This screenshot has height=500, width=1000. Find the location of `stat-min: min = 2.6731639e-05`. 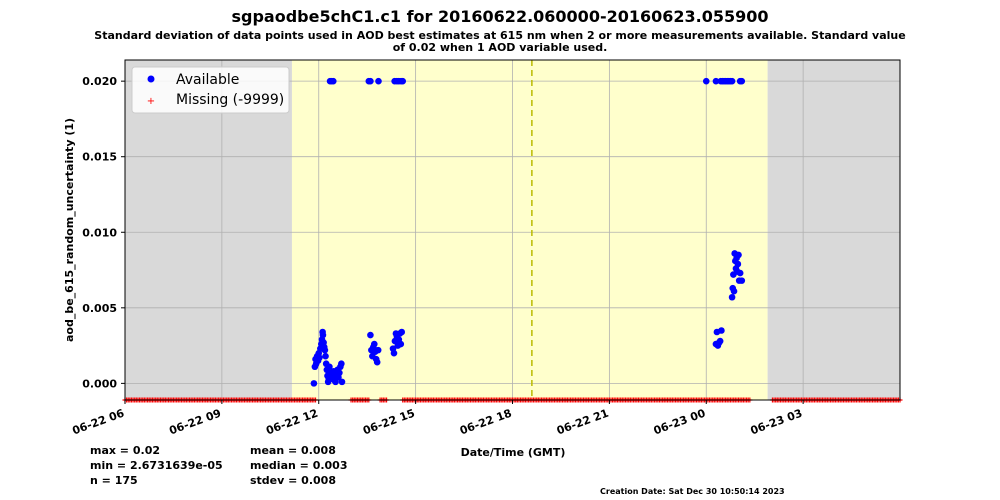

stat-min: min = 2.6731639e-05 is located at coordinates (156, 465).